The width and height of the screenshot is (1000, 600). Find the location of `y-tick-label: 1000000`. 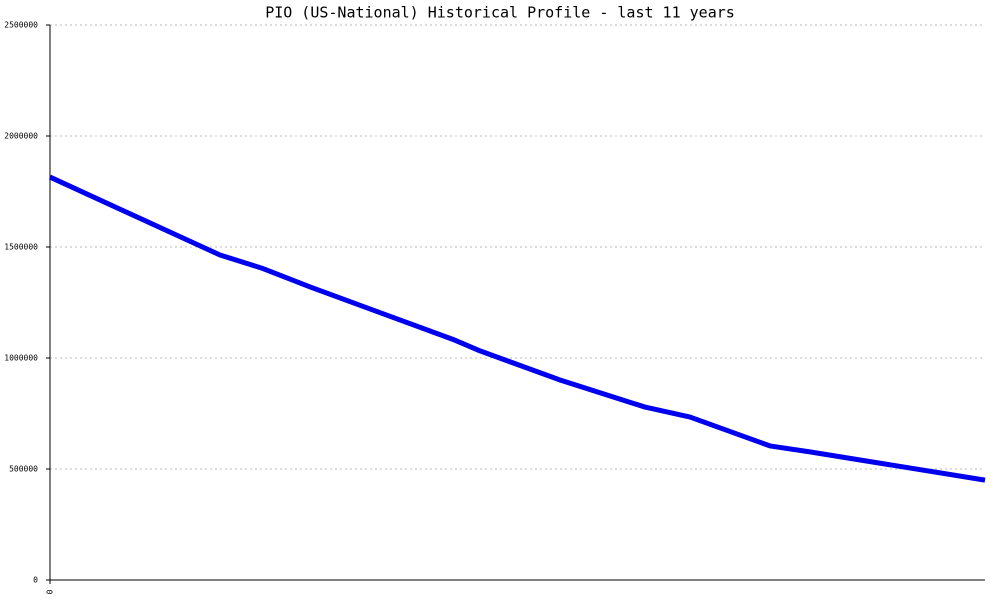

y-tick-label: 1000000 is located at coordinates (21, 358).